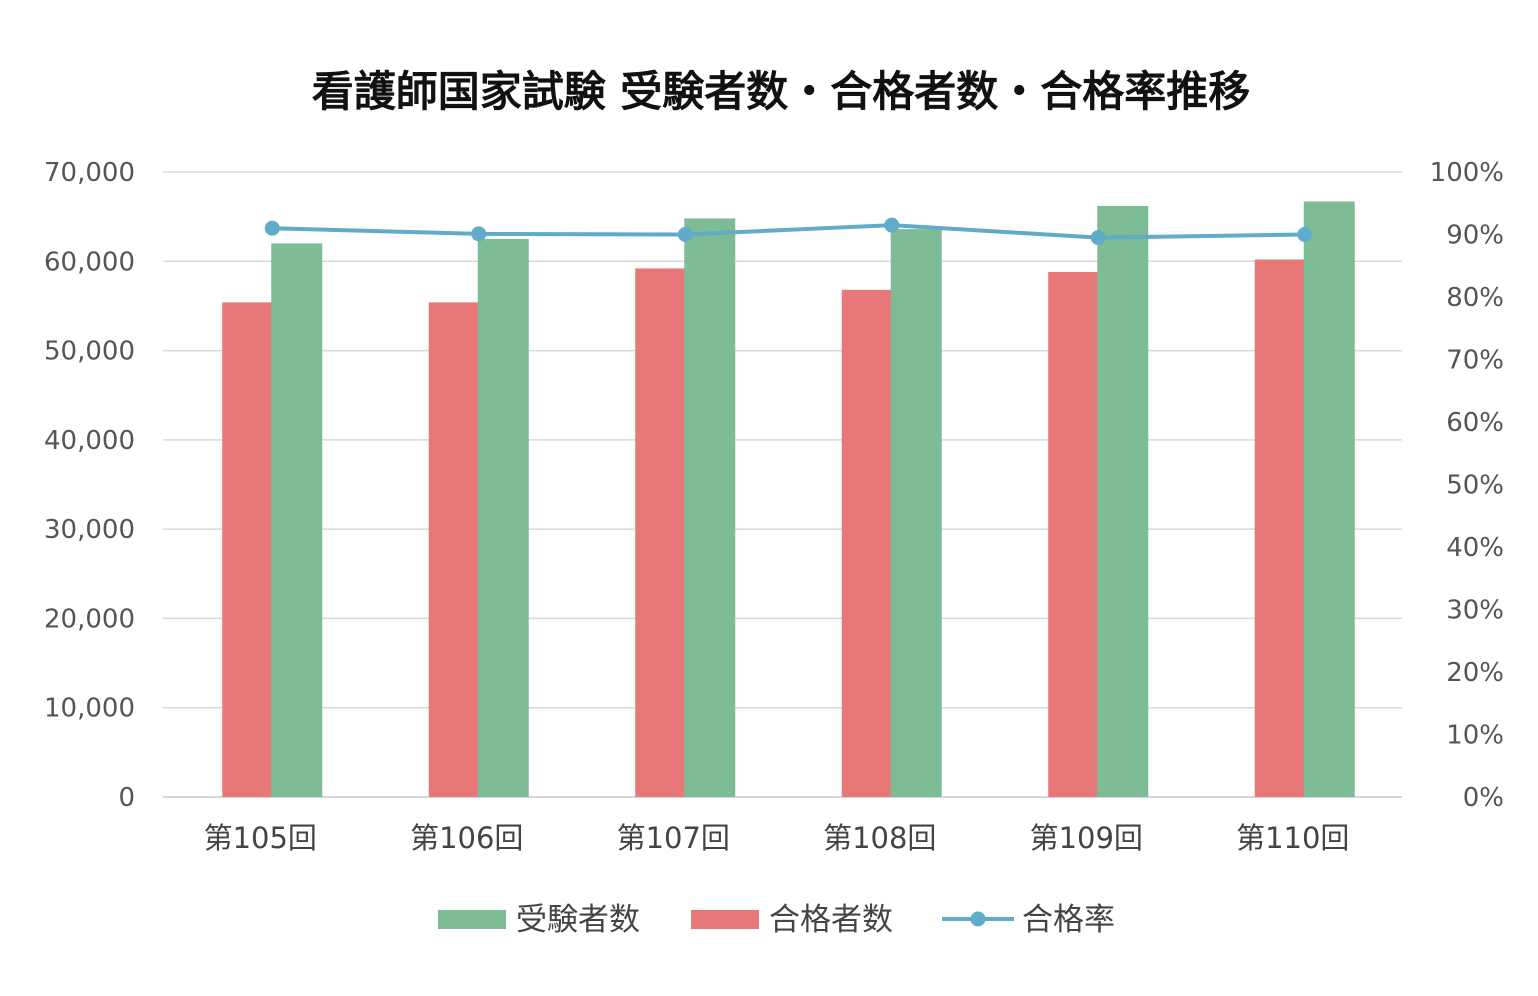 This screenshot has width=1538, height=996. I want to click on y-tick-label-left: 0, so click(126, 798).